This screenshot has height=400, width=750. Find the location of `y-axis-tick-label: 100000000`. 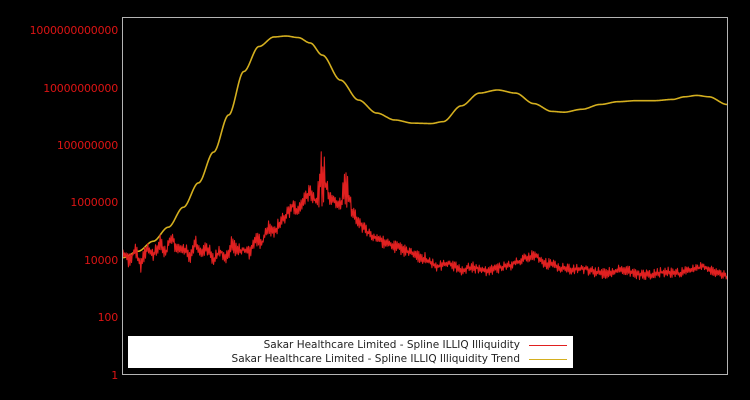

y-axis-tick-label: 100000000 is located at coordinates (87, 145).